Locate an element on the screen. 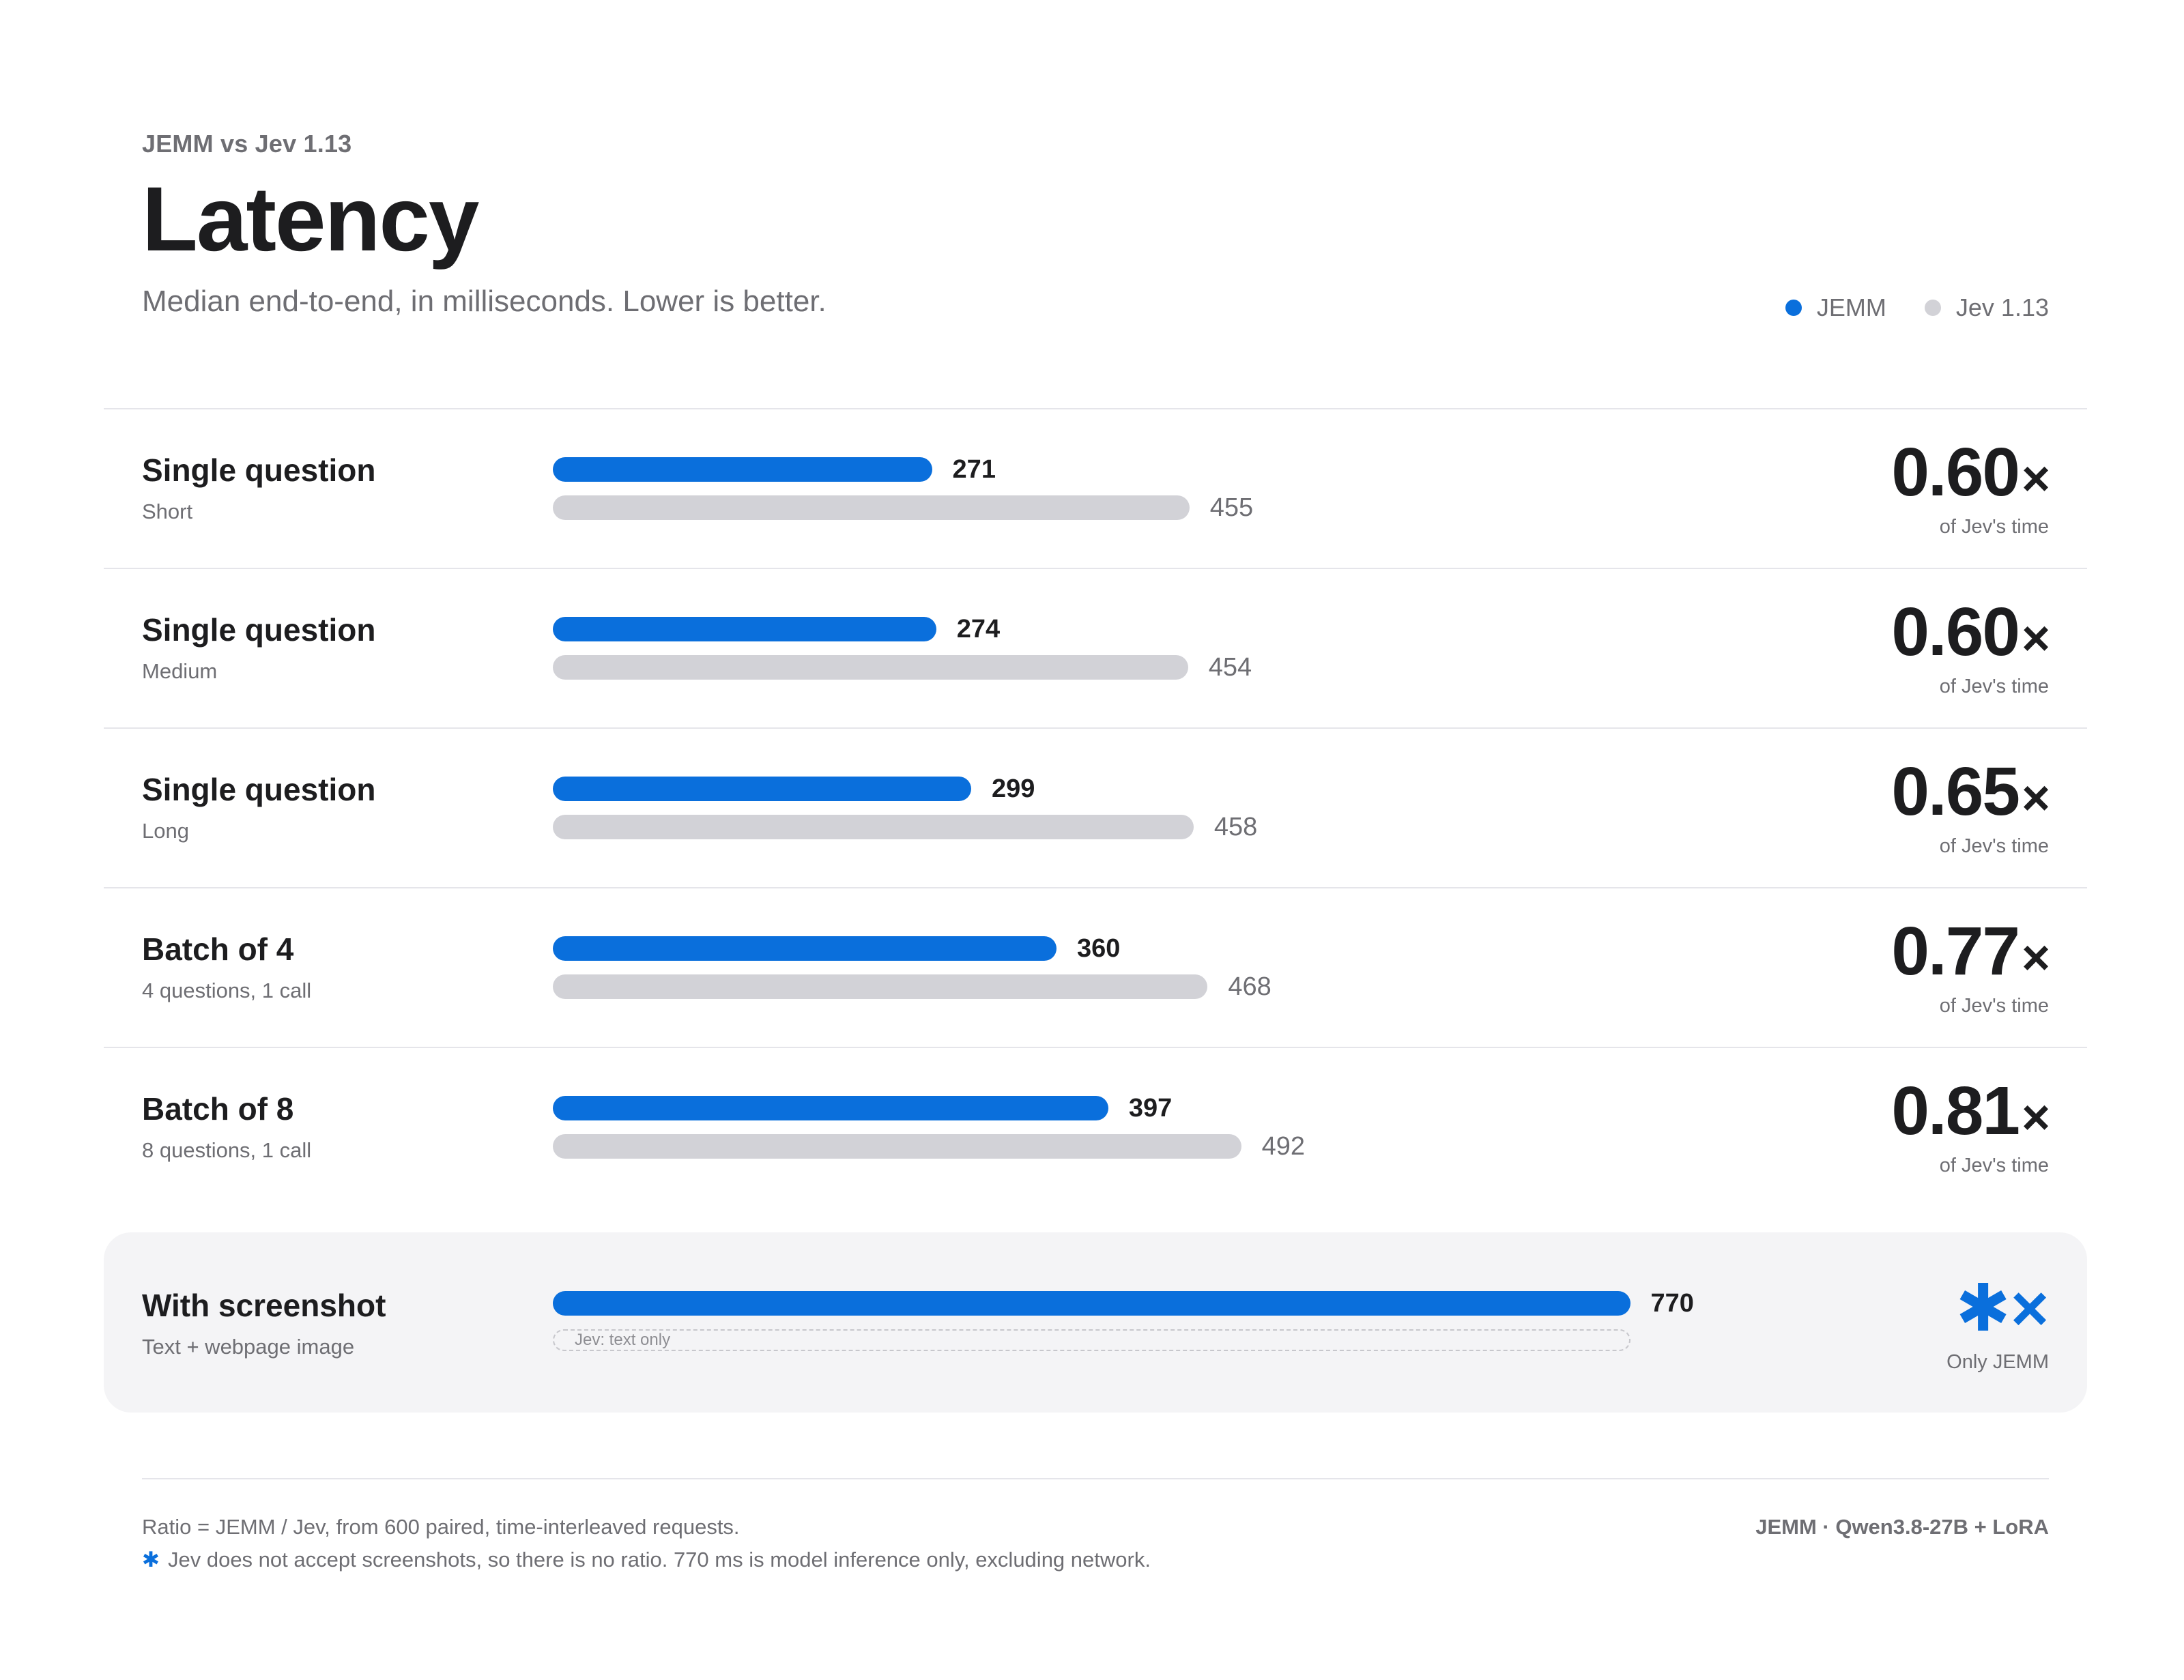  bar-jemm-screenshot is located at coordinates (1091, 1303).